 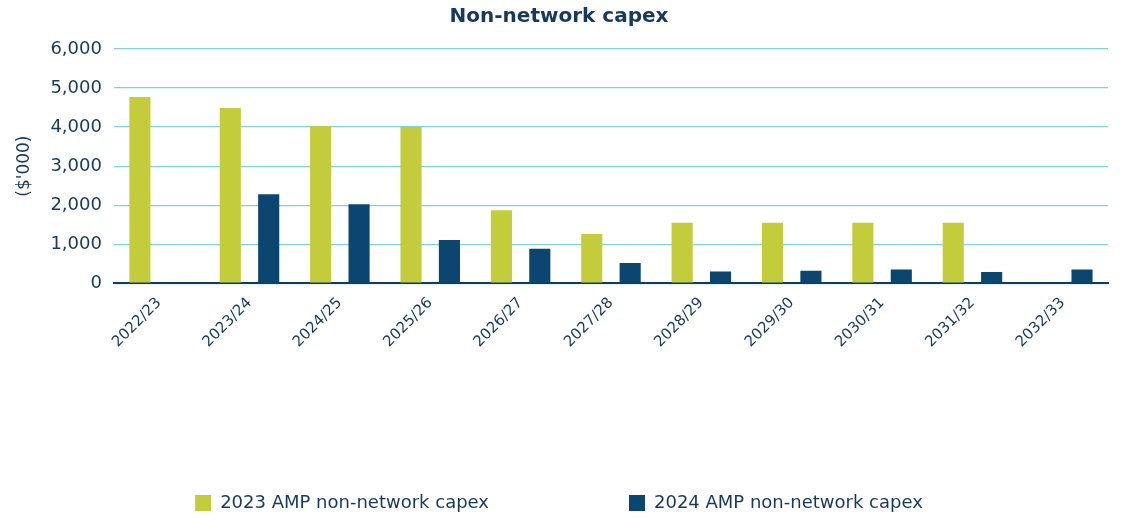 What do you see at coordinates (559, 15) in the screenshot?
I see `chart-title: Non-network capex` at bounding box center [559, 15].